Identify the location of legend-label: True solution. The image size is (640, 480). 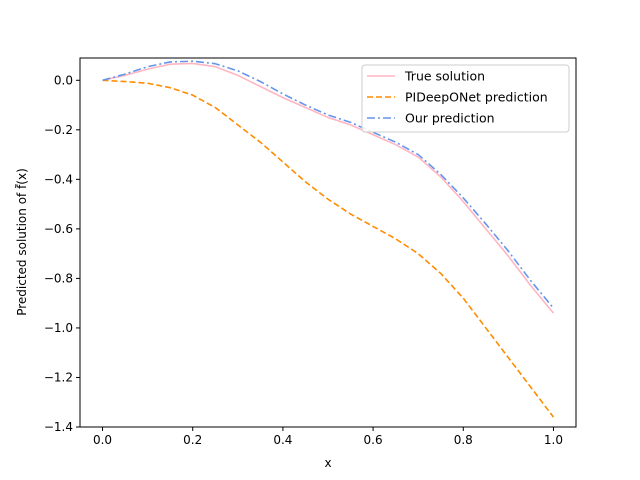
(444, 76).